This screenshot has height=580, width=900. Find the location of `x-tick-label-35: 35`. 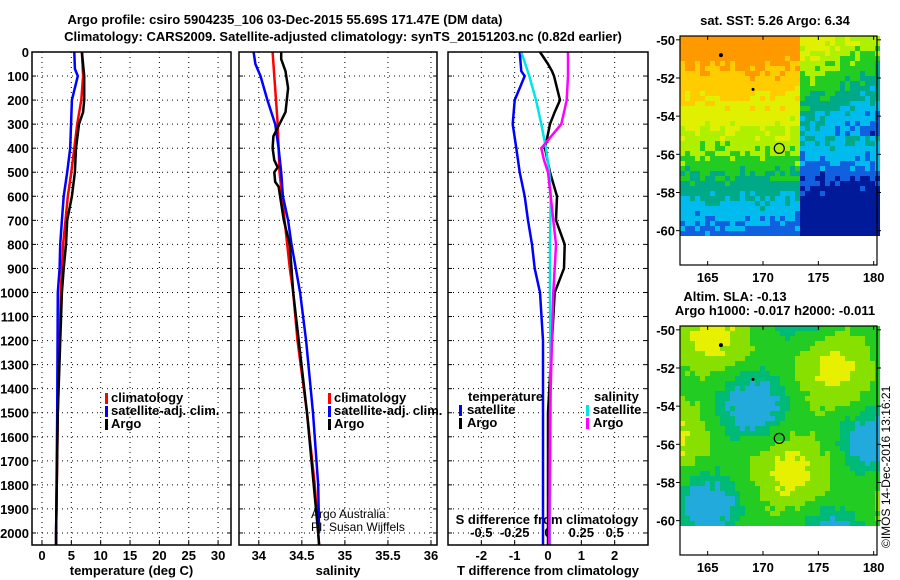

x-tick-label-35: 35 is located at coordinates (345, 555).